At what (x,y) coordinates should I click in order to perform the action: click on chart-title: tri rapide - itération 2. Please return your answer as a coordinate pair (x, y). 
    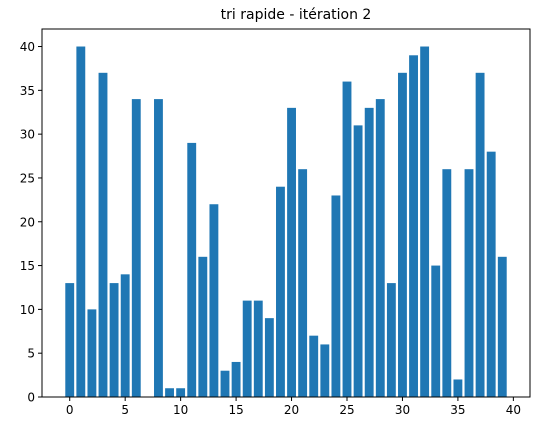
    Looking at the image, I should click on (296, 15).